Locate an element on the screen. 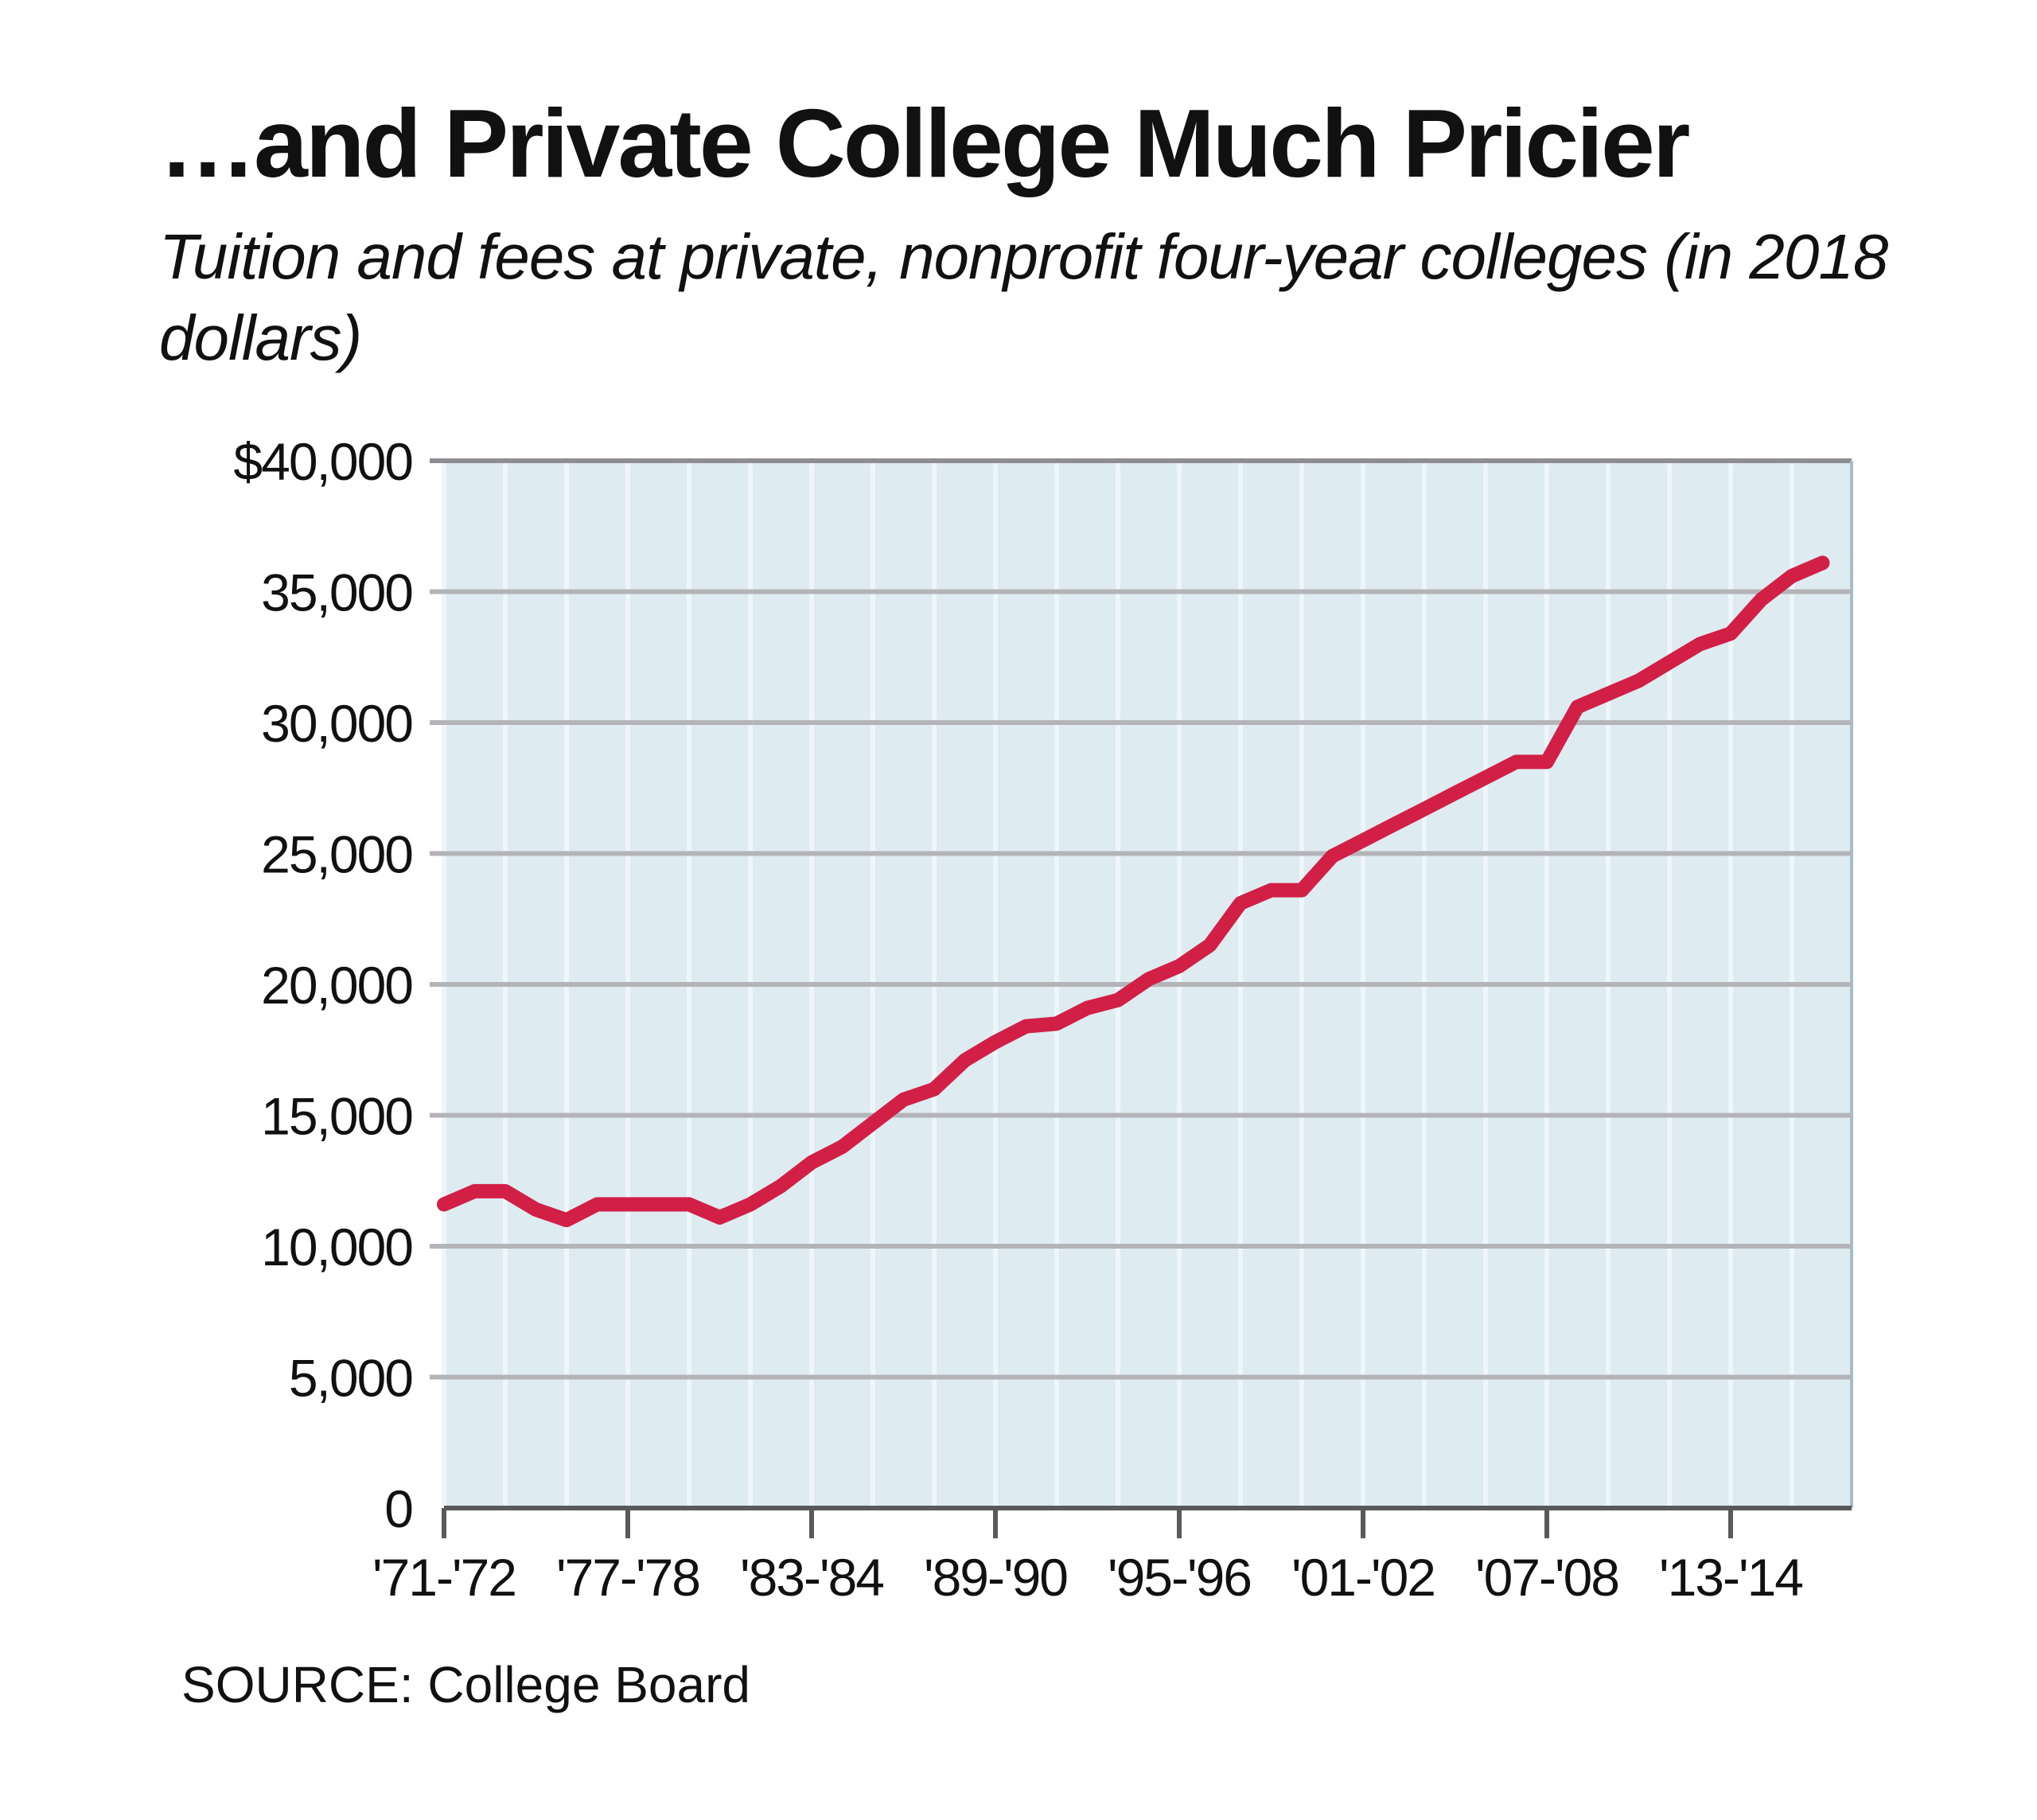 The image size is (2037, 1820). y-tick-label: 25,000 is located at coordinates (336, 854).